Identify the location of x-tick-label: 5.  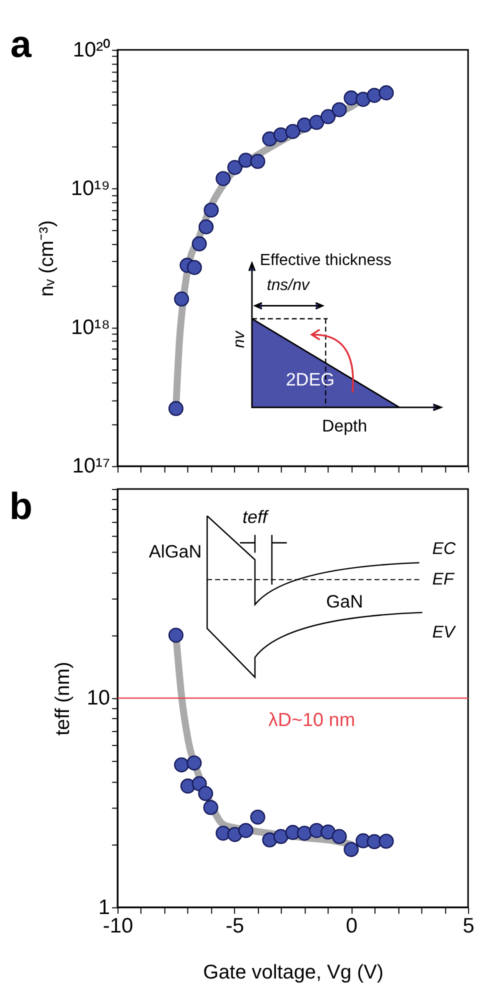
(468, 926).